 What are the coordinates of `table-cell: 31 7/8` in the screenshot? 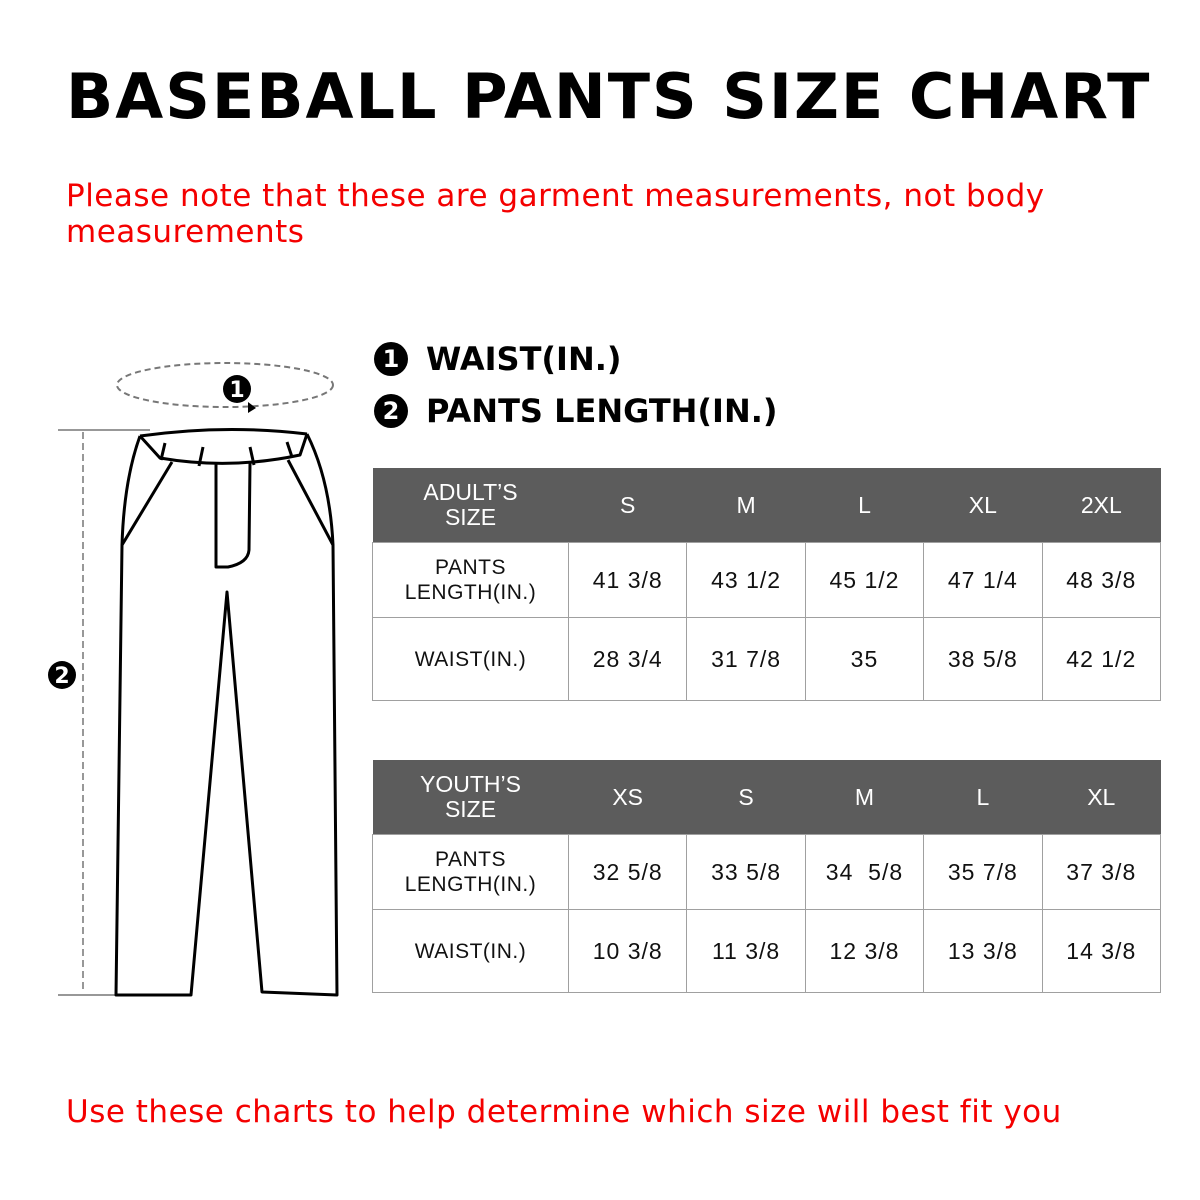 It's located at (746, 659).